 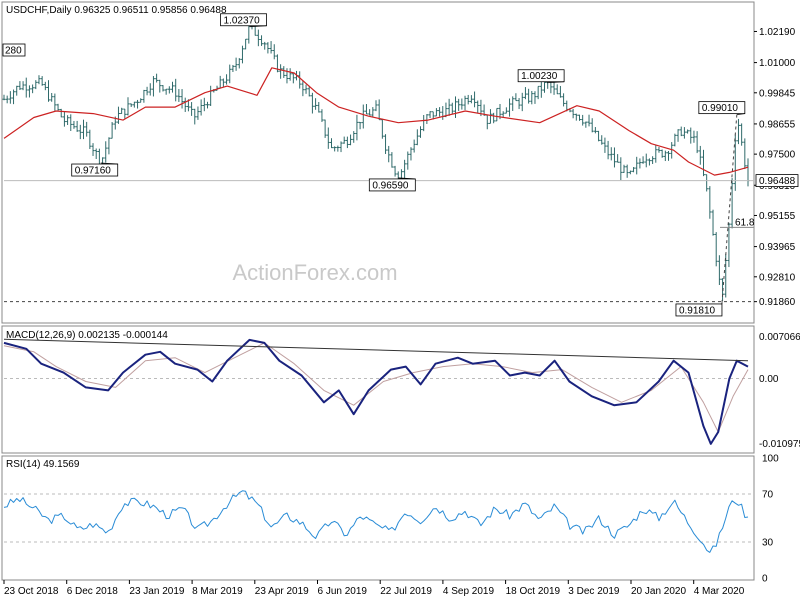 I want to click on price-y-tick-label: 0.99845, so click(x=777, y=93).